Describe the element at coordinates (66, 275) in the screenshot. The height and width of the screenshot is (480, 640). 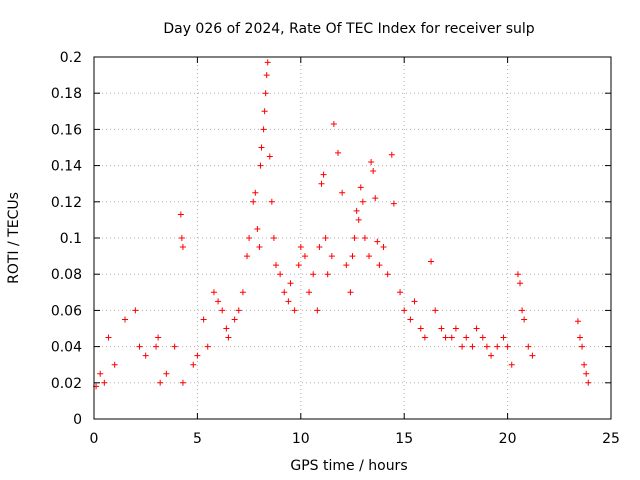
I see `y-tick-label: 0.08` at that location.